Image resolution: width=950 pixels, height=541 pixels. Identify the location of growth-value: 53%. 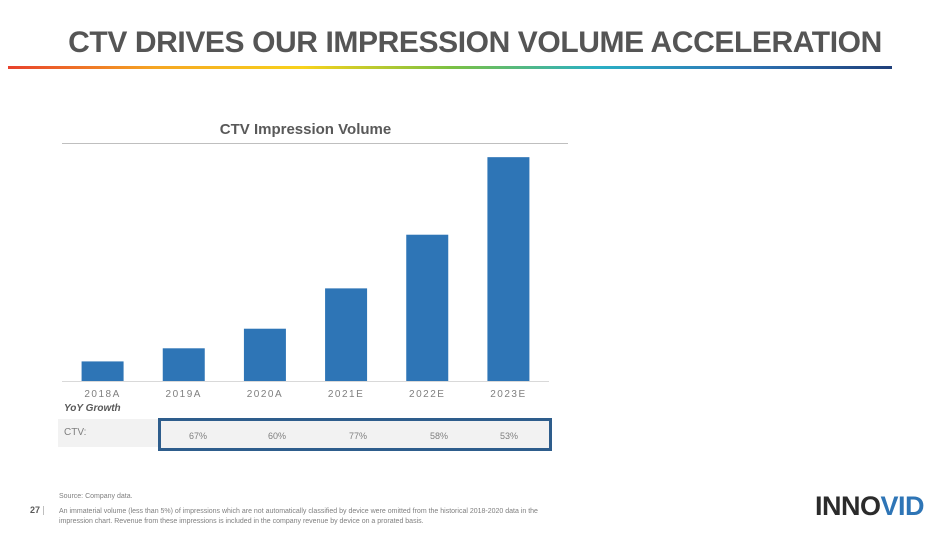
(508, 436).